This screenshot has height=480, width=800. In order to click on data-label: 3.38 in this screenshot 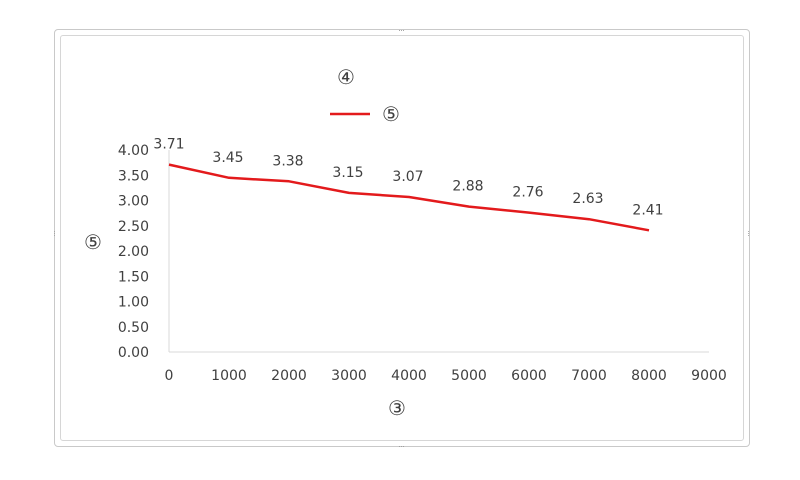, I will do `click(287, 161)`.